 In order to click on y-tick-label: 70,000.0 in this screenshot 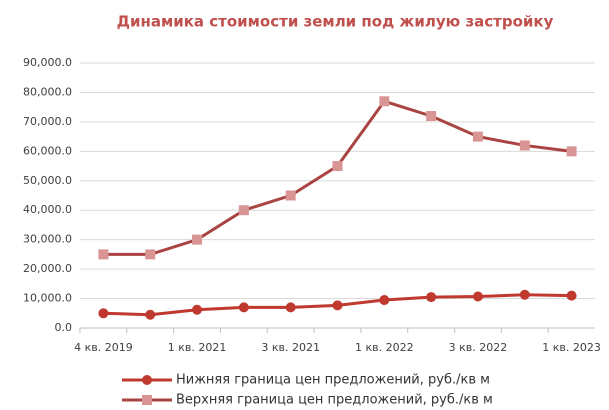, I will do `click(47, 121)`.